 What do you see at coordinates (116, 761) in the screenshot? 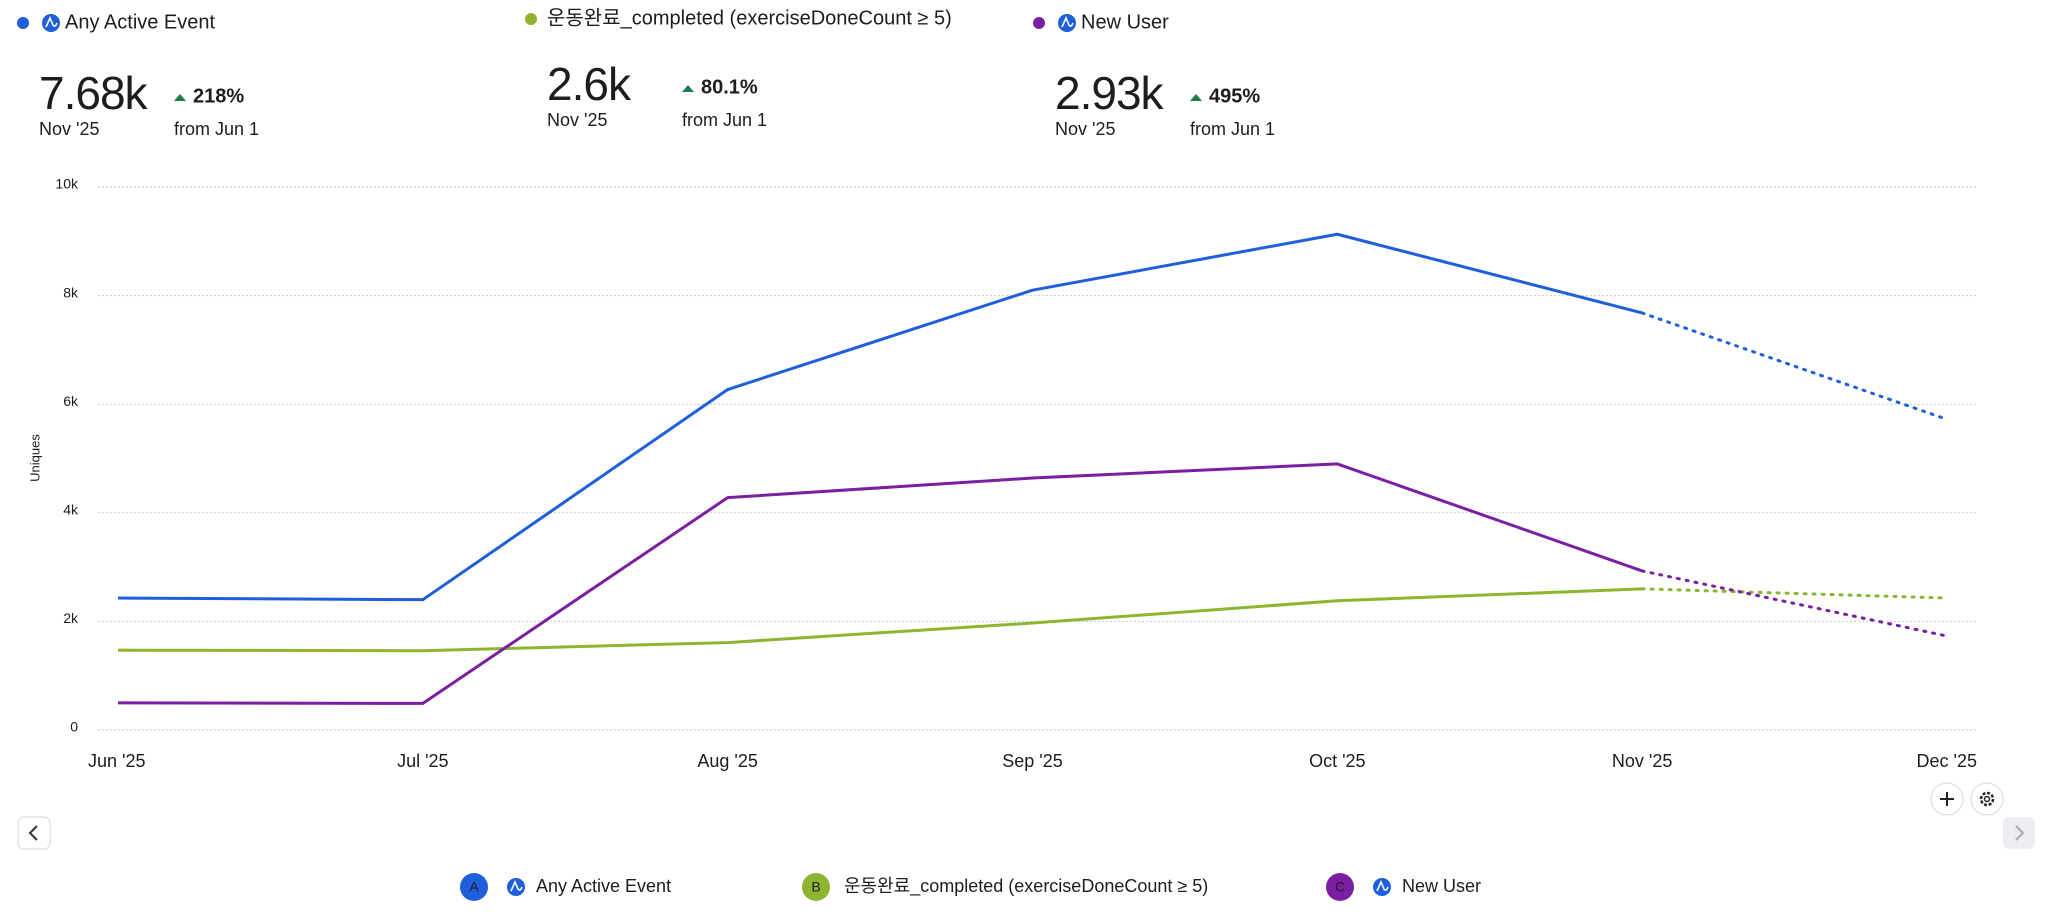
I see `x-tick-label: Jun '25` at bounding box center [116, 761].